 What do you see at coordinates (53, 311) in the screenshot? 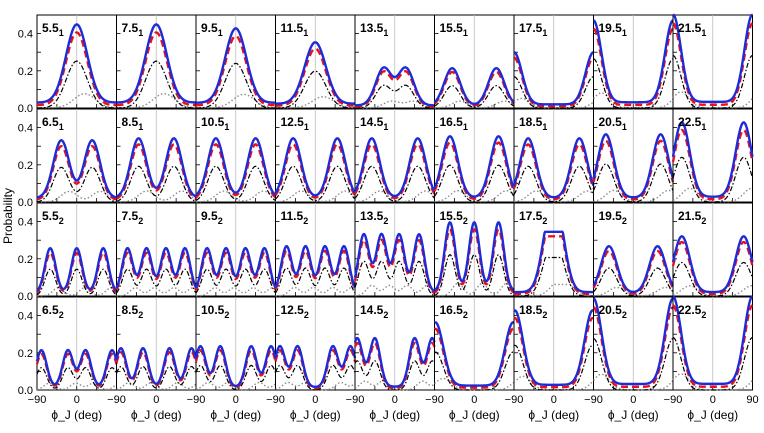
I see `panel-label: 6.52` at bounding box center [53, 311].